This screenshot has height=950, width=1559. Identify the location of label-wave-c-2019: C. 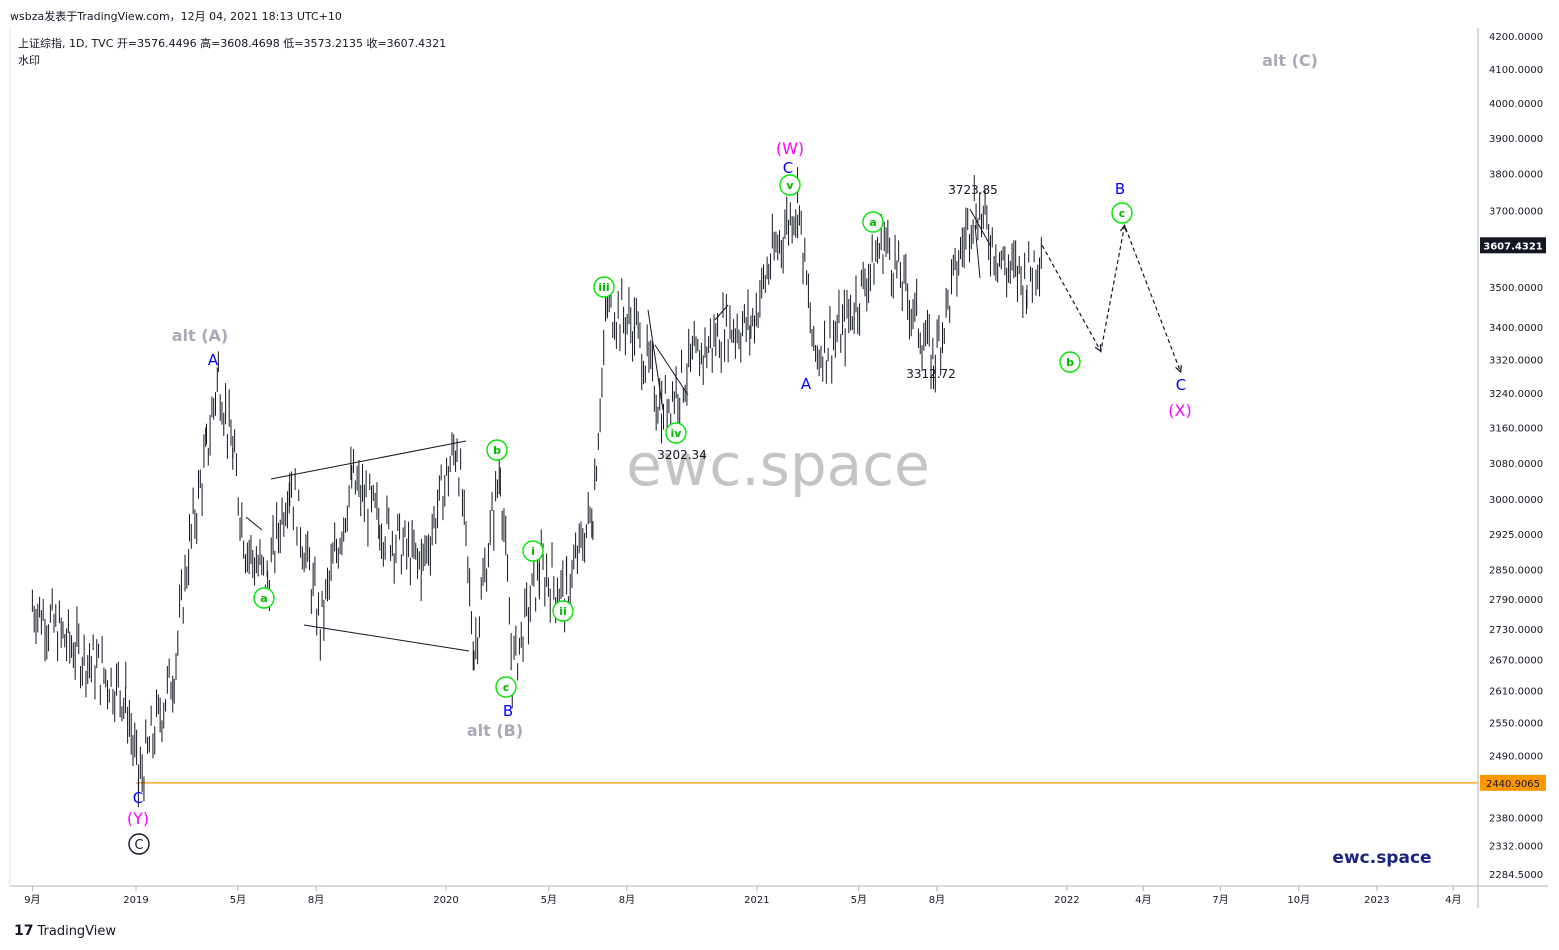
(138, 798).